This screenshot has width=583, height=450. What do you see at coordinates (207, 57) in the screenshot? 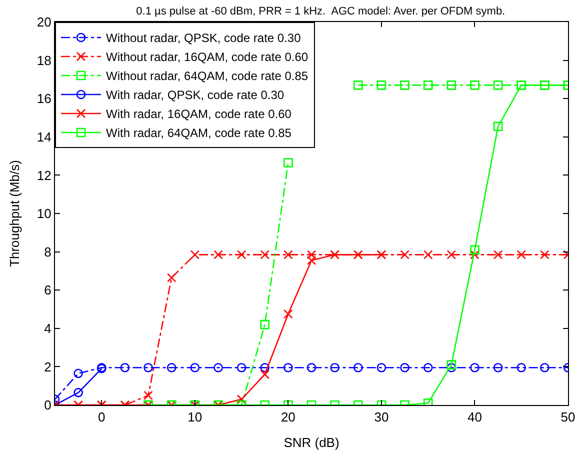
I see `legend-label: Without radar, 16QAM, code rate 0.60` at bounding box center [207, 57].